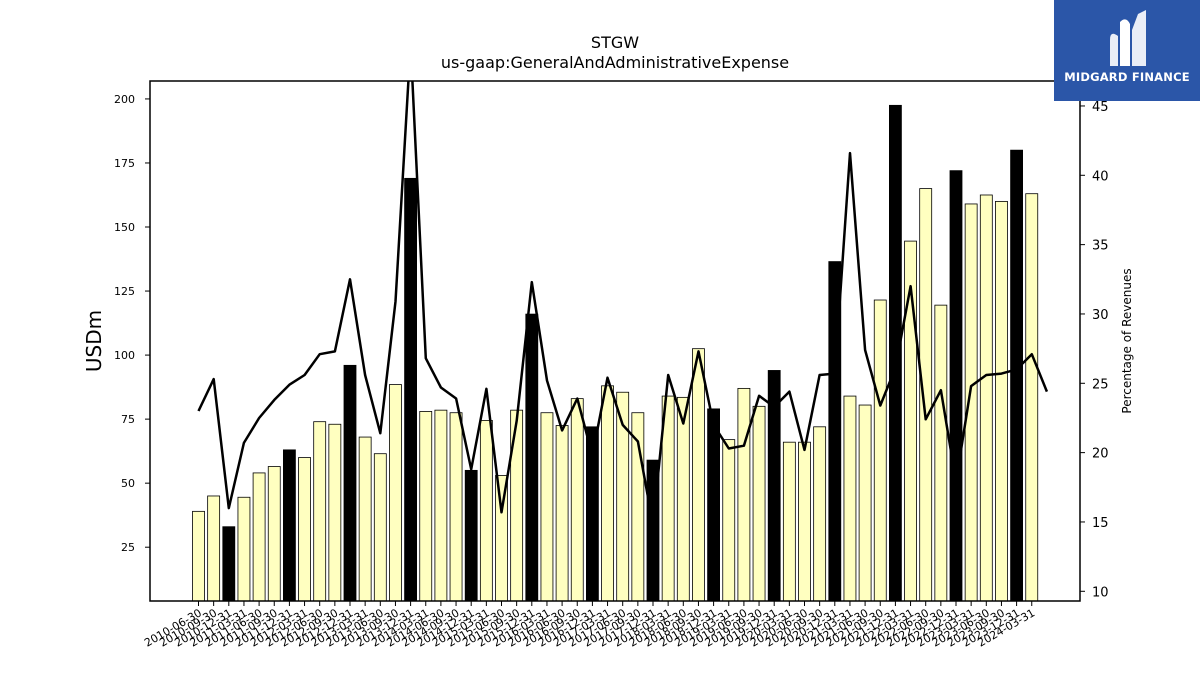 Image resolution: width=1200 pixels, height=675 pixels. Describe the element at coordinates (615, 42) in the screenshot. I see `chart-title: STGW` at that location.